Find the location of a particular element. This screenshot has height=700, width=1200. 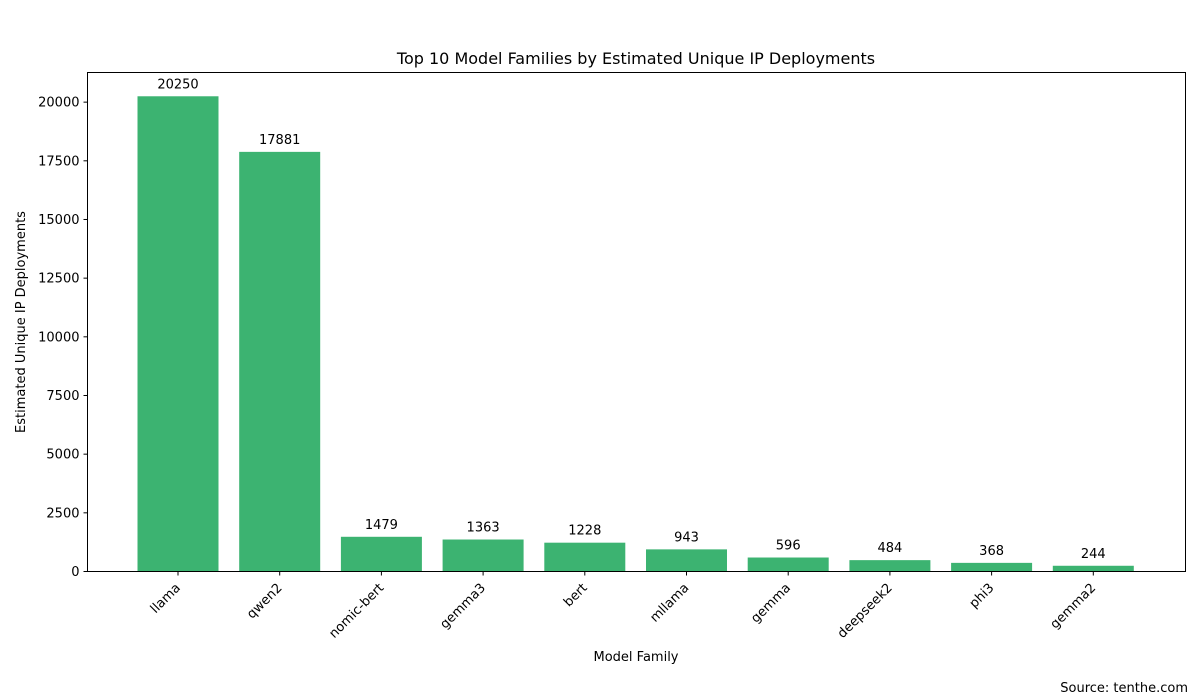

bar-value-label: 484 is located at coordinates (889, 548).